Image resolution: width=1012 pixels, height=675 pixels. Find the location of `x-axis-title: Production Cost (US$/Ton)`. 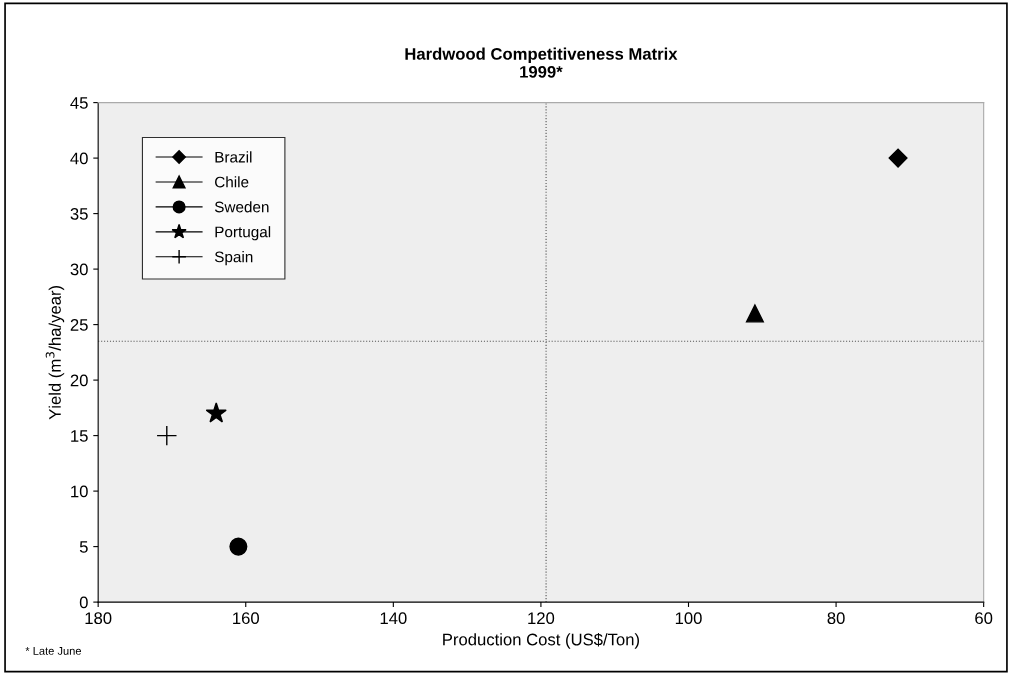

x-axis-title: Production Cost (US$/Ton) is located at coordinates (541, 640).